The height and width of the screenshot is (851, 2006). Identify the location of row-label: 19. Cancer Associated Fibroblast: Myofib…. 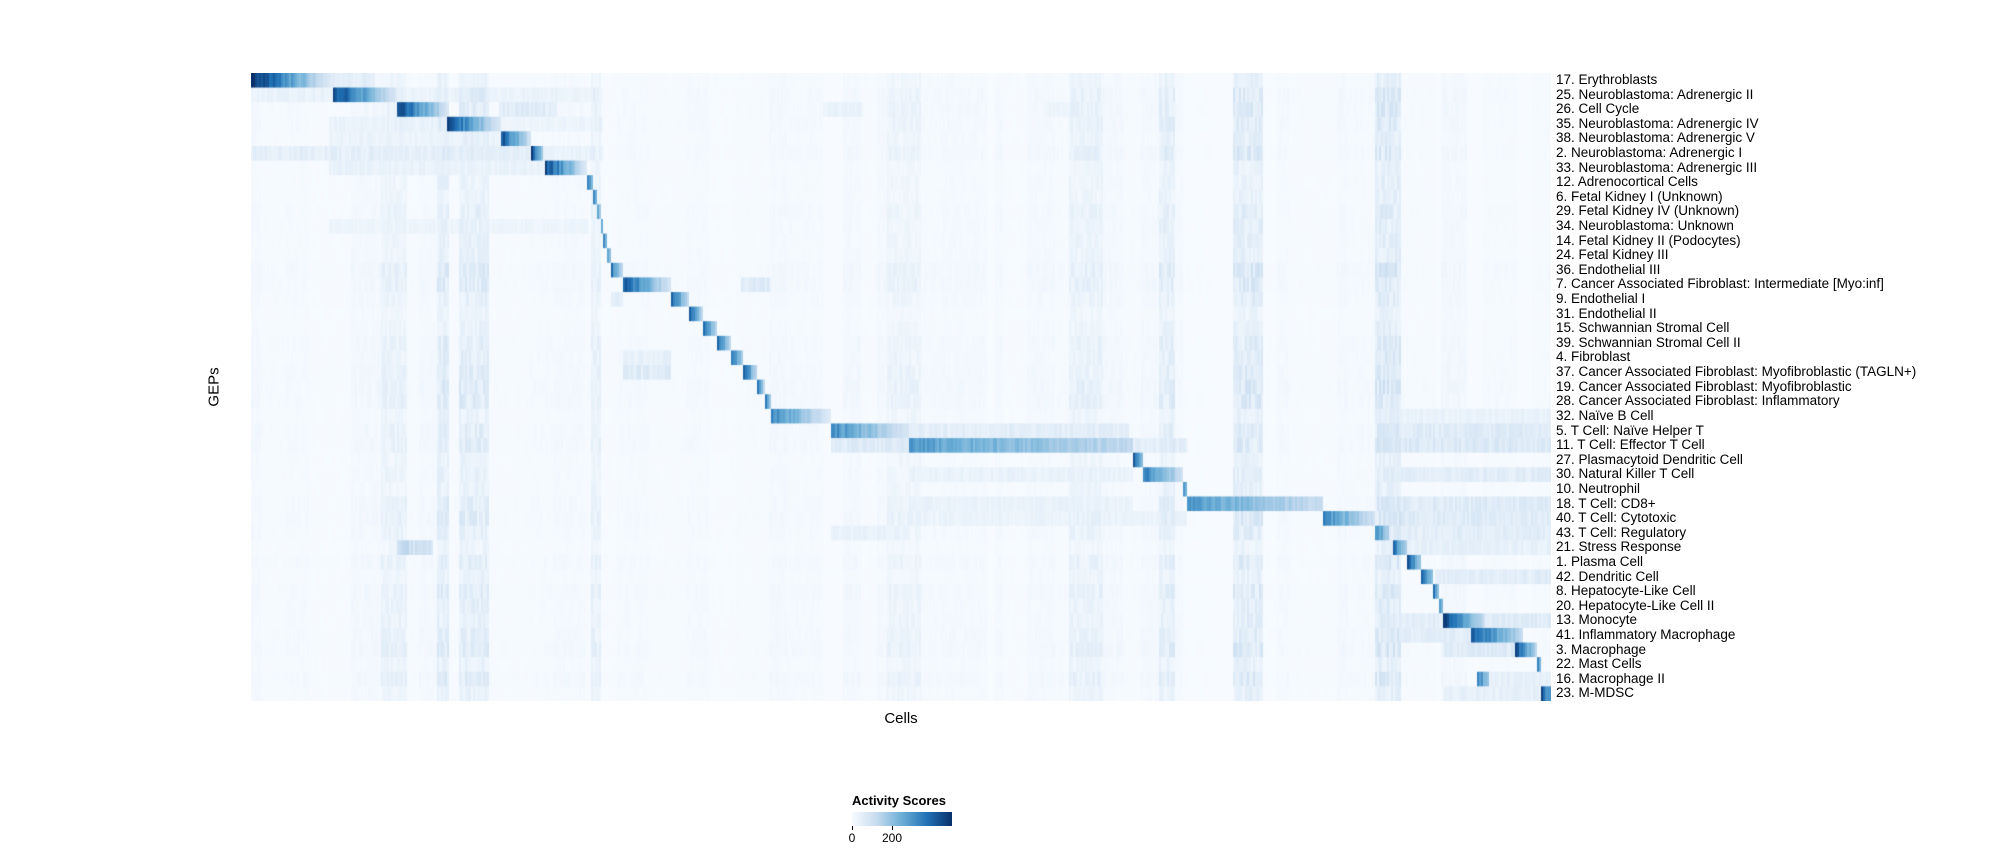
(1704, 386).